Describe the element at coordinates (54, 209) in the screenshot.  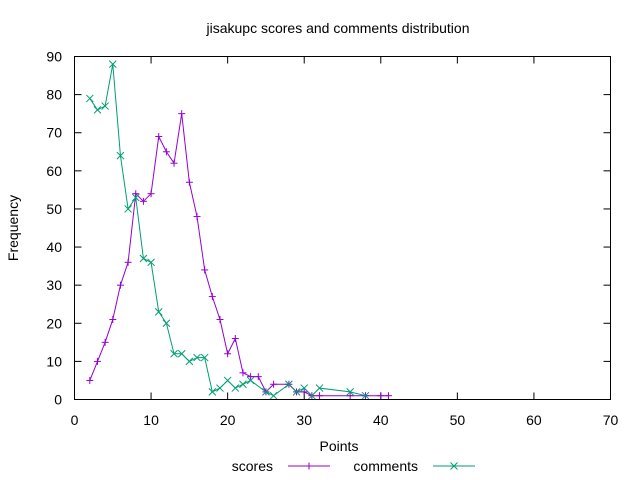
I see `y-tick-label: 50` at that location.